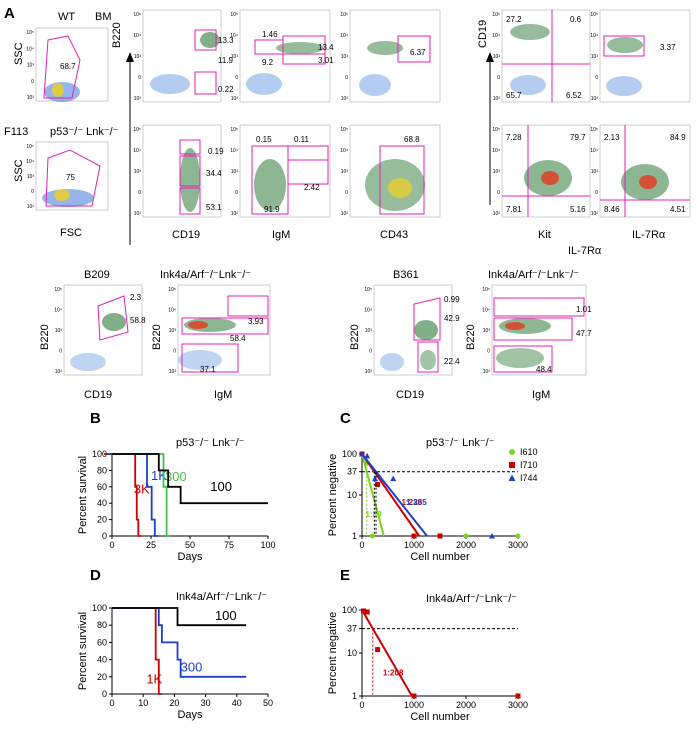 The height and width of the screenshot is (734, 700). I want to click on y-tick-label: 1, so click(354, 696).